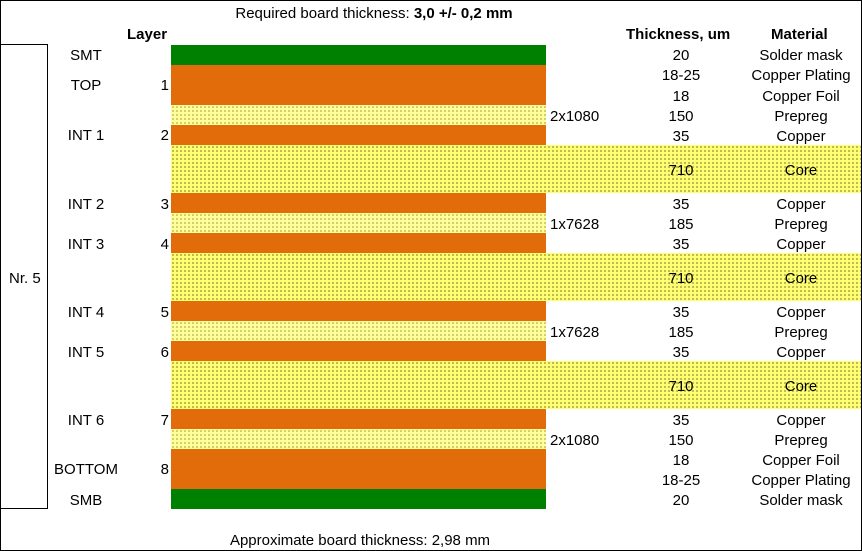  Describe the element at coordinates (164, 469) in the screenshot. I see `layer-number-8: 8` at that location.